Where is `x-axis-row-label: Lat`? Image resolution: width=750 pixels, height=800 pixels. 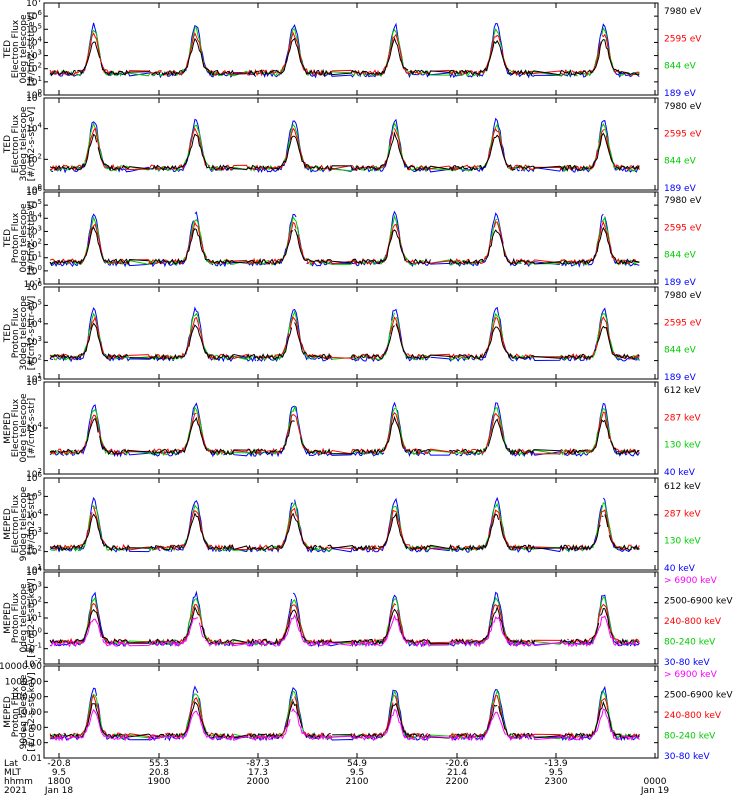
x-axis-row-label: Lat is located at coordinates (11, 764).